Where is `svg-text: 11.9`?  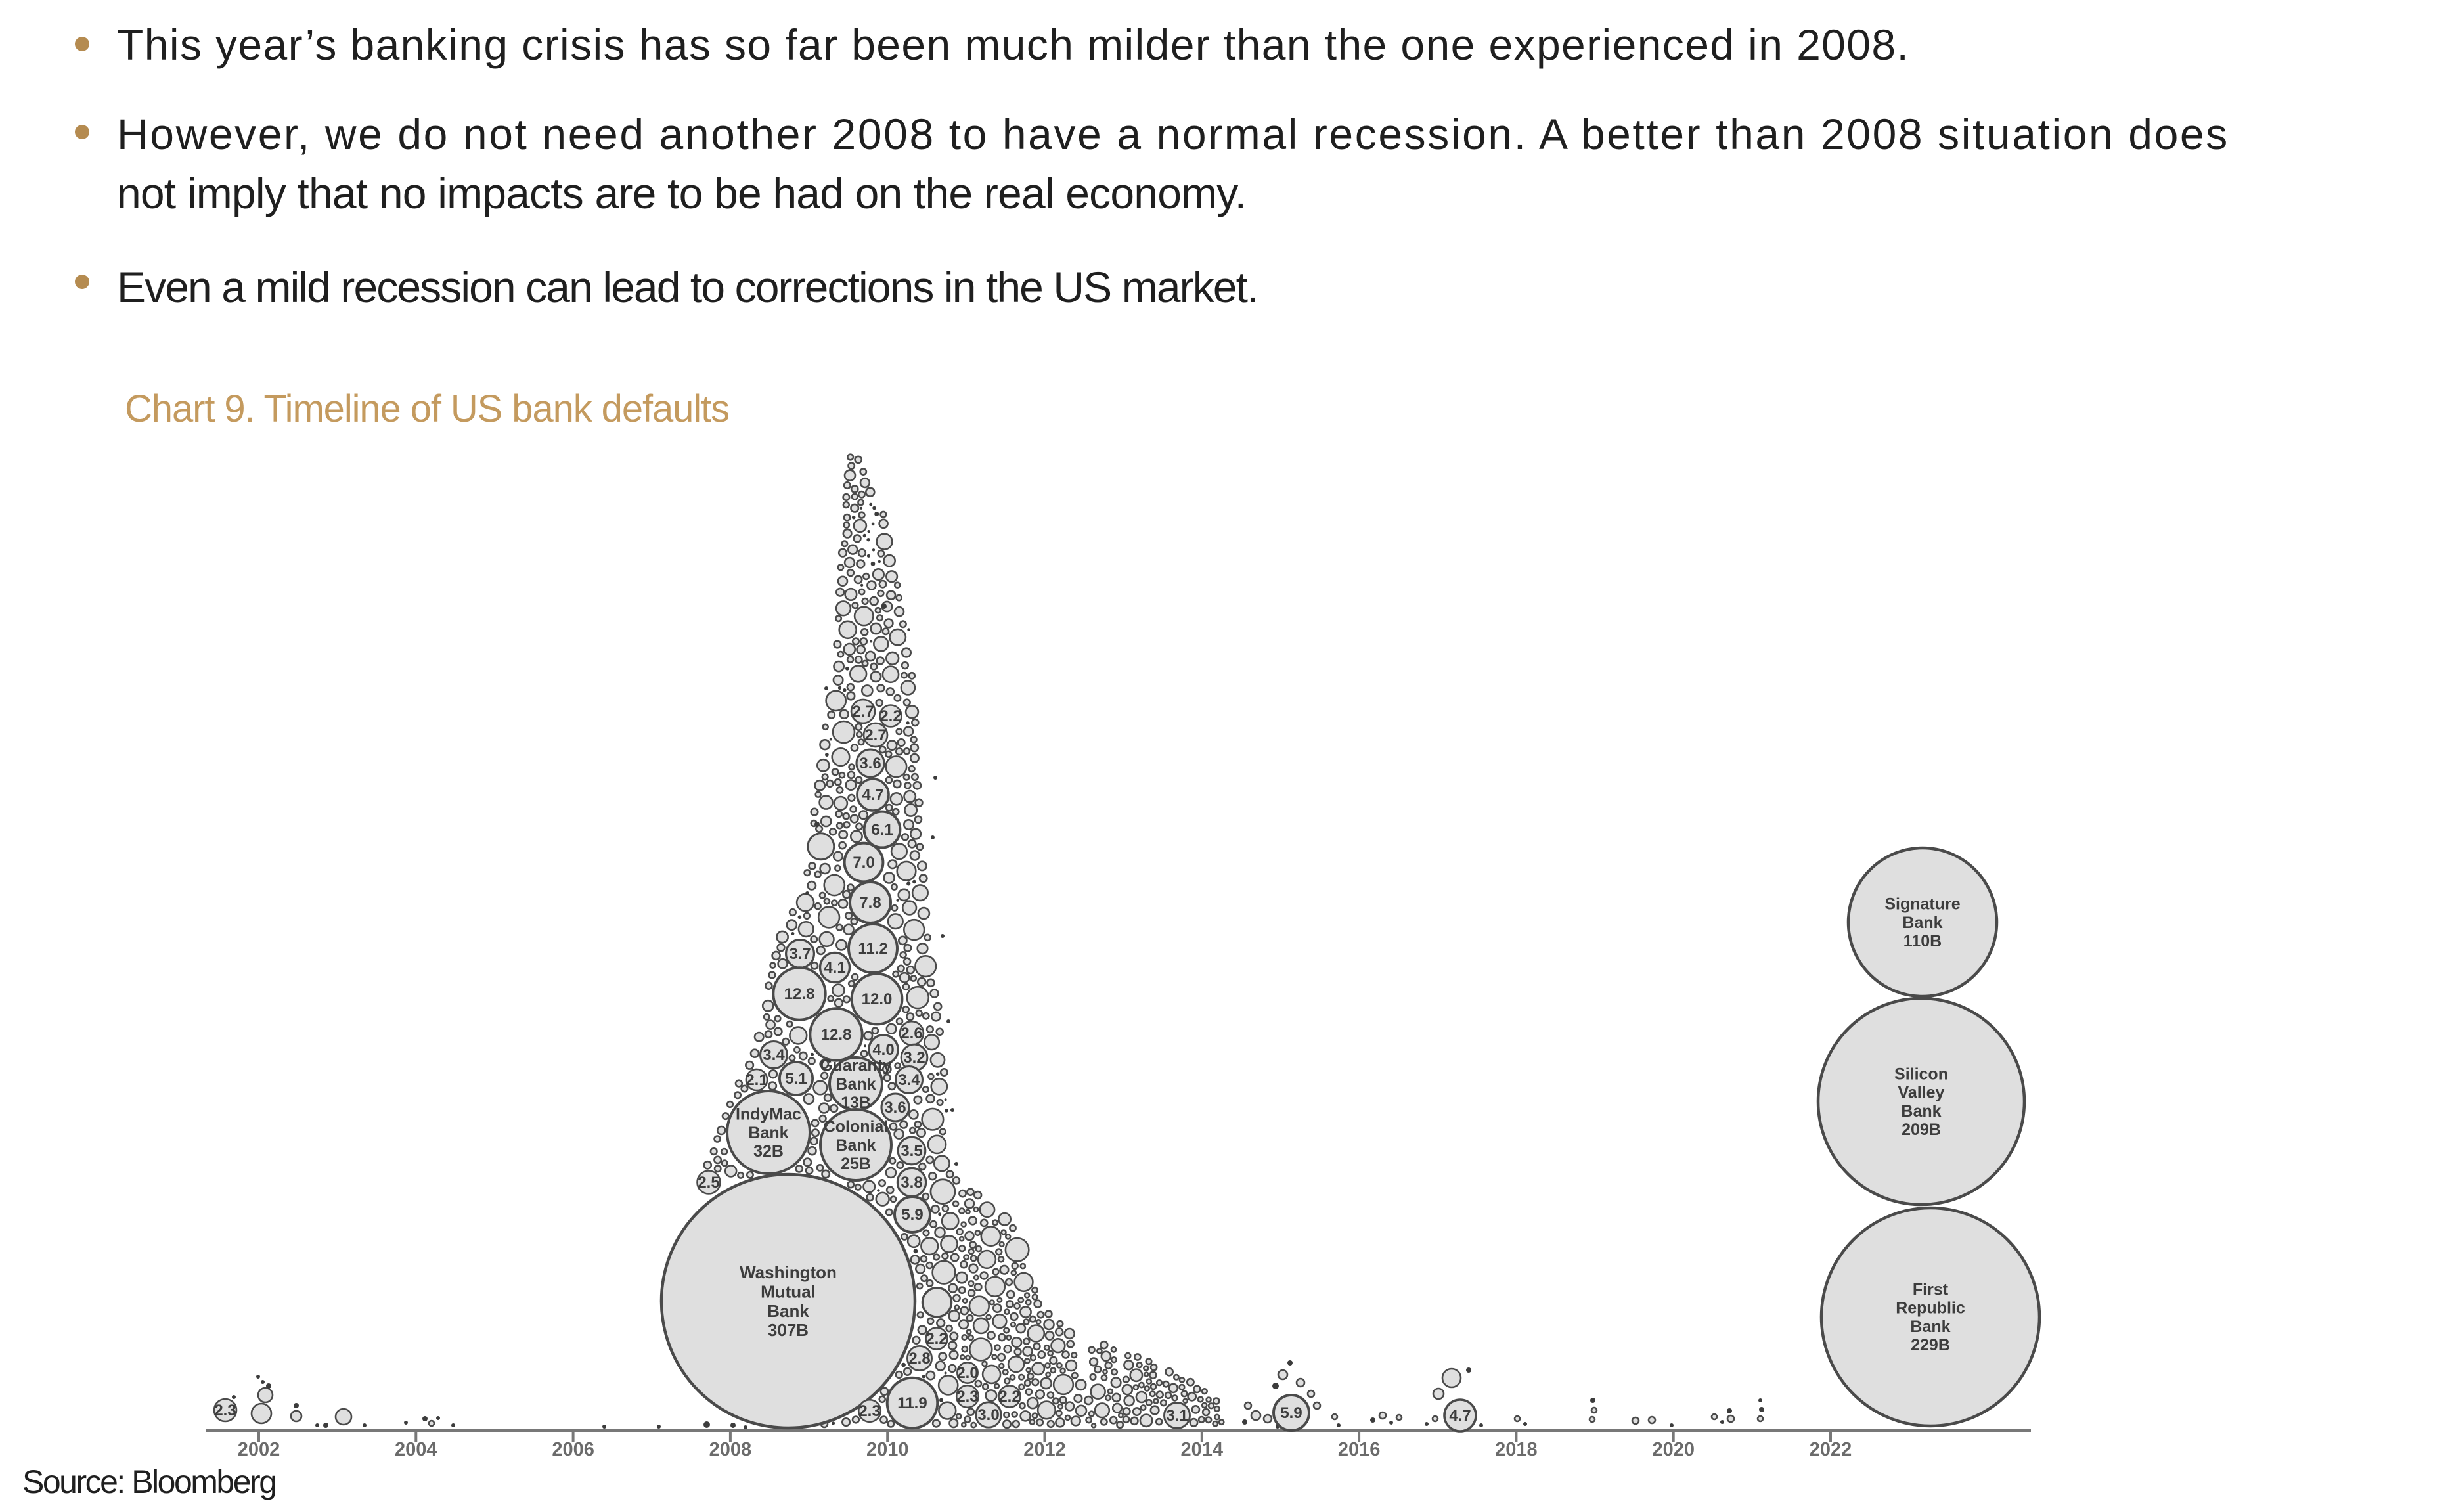 svg-text: 11.9 is located at coordinates (912, 1403).